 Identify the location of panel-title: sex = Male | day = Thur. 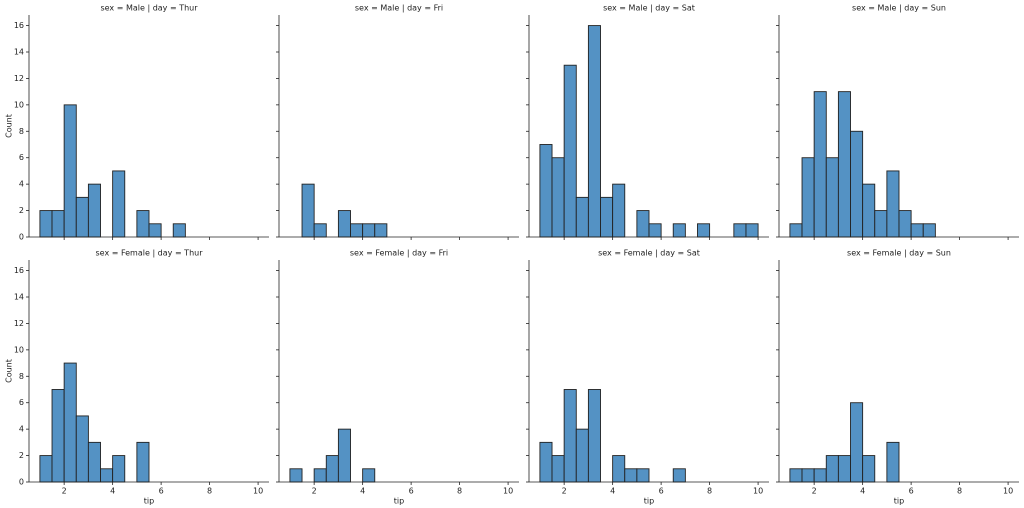
(149, 8).